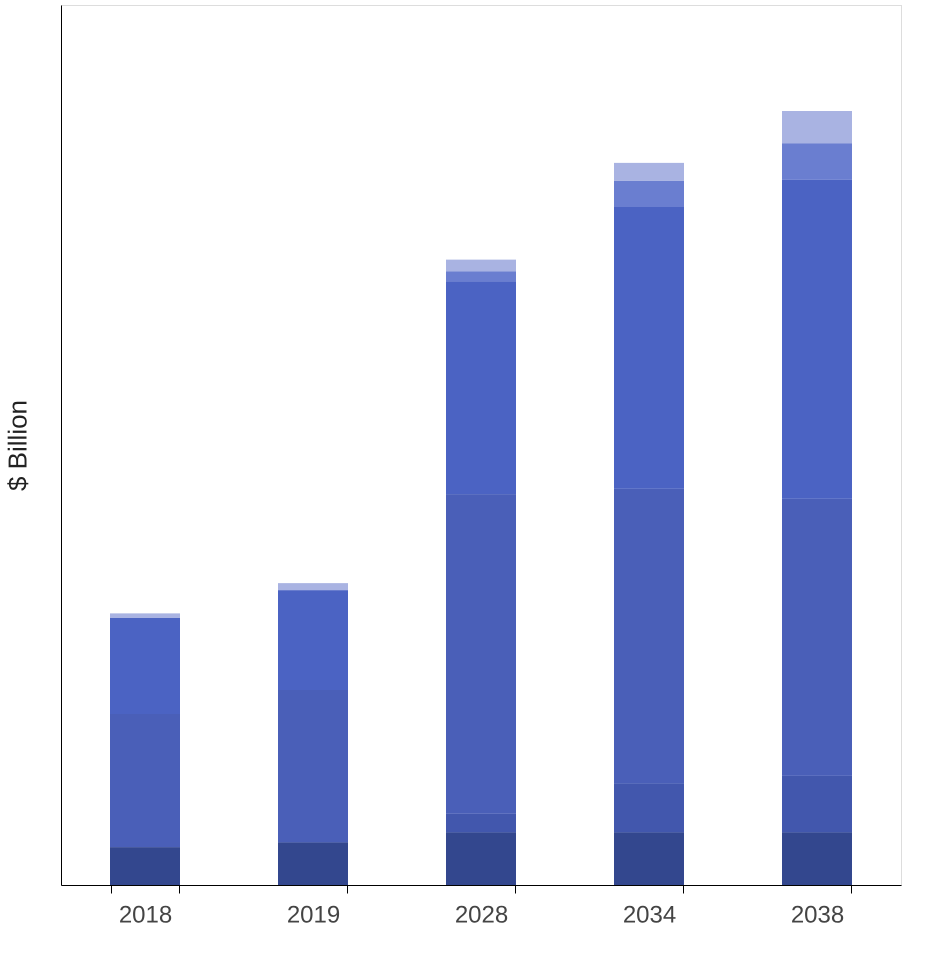 This screenshot has height=963, width=939. What do you see at coordinates (313, 915) in the screenshot?
I see `x-tick-label: 2019` at bounding box center [313, 915].